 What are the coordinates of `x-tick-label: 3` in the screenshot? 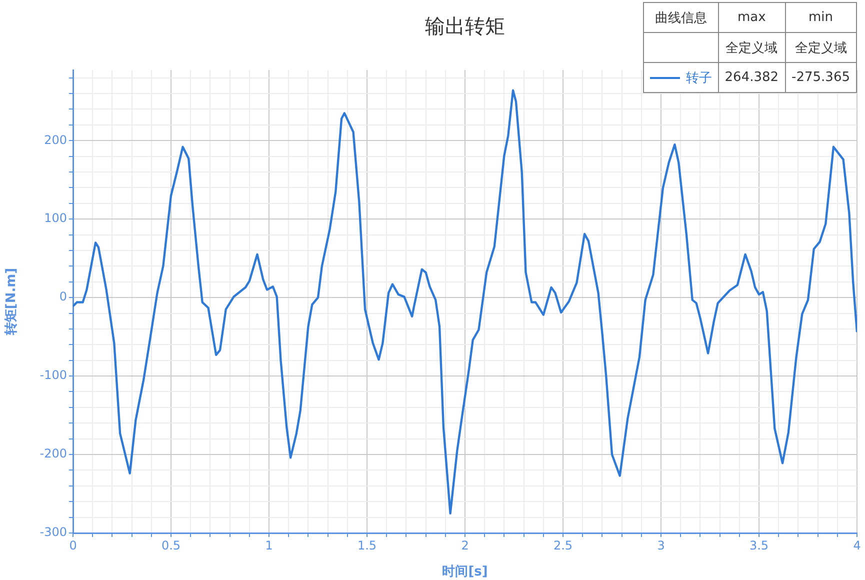 It's located at (661, 545).